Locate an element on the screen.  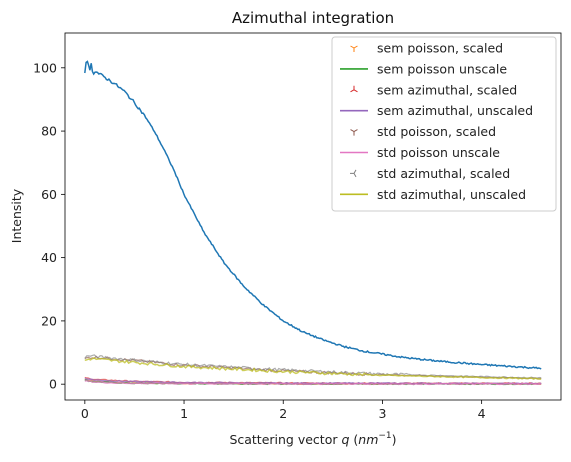
legend-label: sem poisson unscale is located at coordinates (442, 68).